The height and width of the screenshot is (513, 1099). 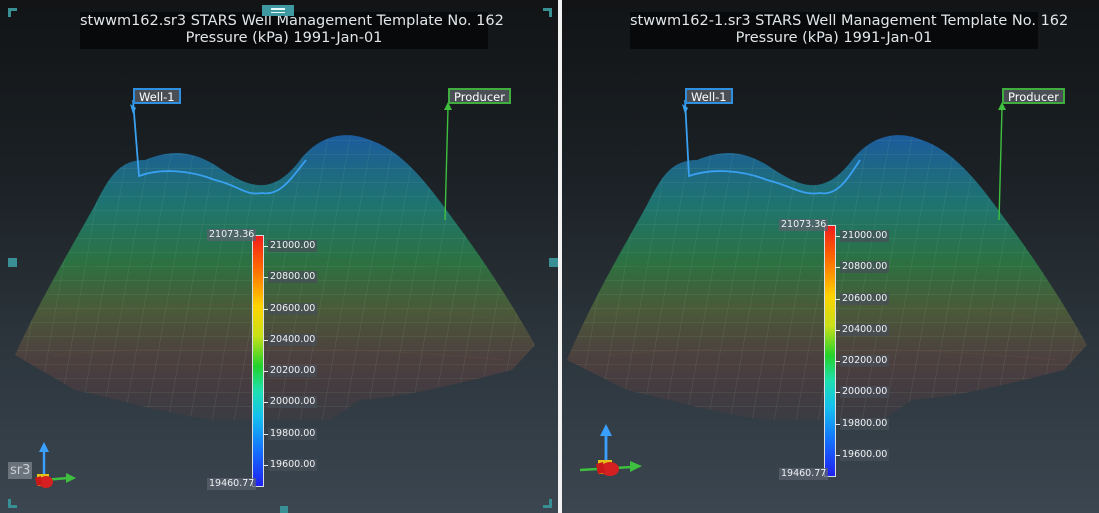 What do you see at coordinates (560, 256) in the screenshot?
I see `view-divider` at bounding box center [560, 256].